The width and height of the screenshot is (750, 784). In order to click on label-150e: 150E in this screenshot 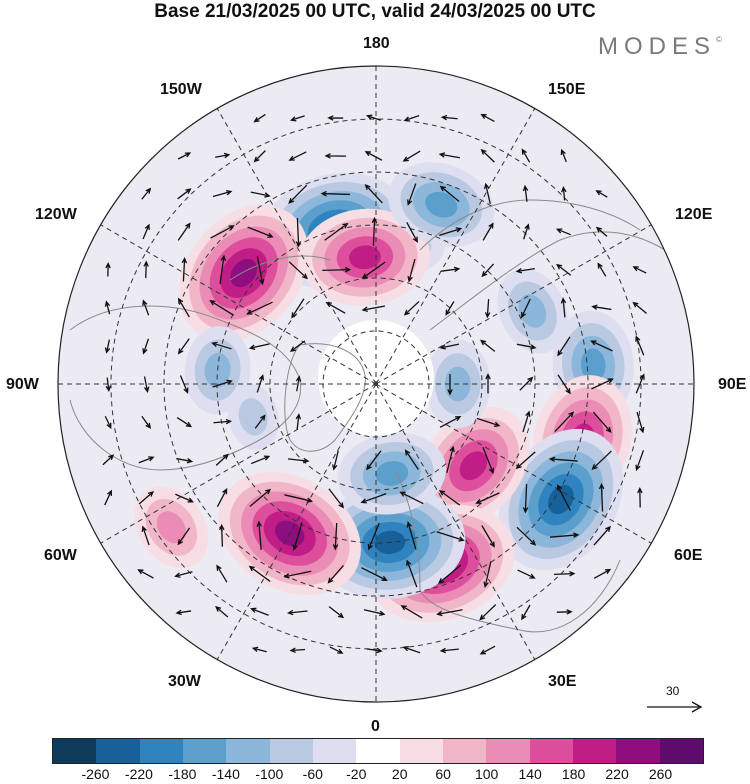, I will do `click(567, 89)`.